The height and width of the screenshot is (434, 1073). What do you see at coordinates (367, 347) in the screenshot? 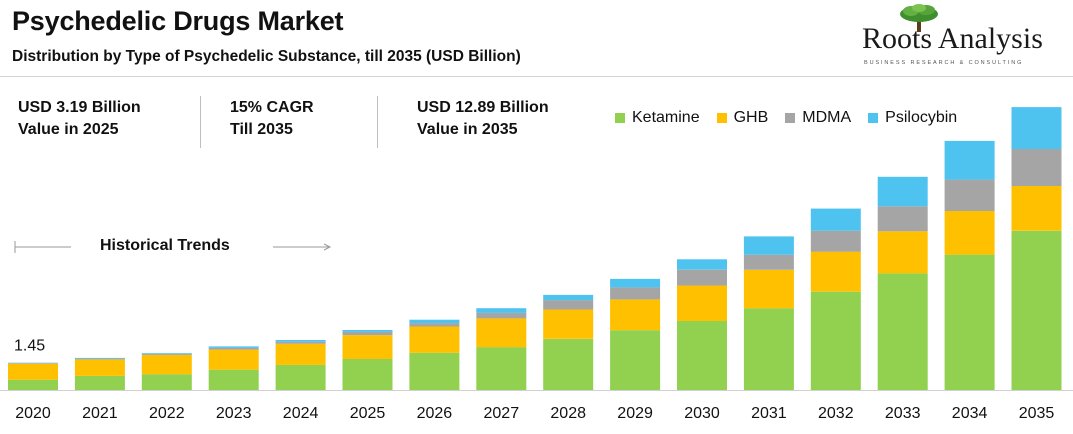
I see `bar-ghb-2025` at bounding box center [367, 347].